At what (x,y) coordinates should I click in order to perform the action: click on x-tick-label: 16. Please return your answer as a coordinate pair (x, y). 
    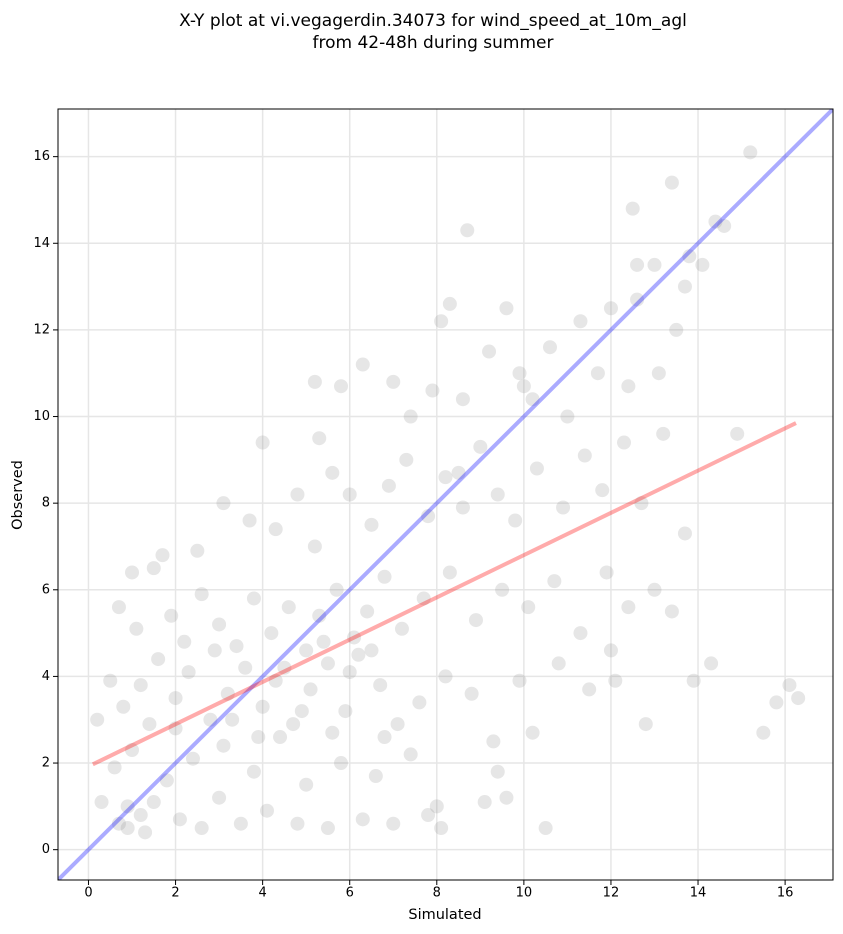
    Looking at the image, I should click on (785, 893).